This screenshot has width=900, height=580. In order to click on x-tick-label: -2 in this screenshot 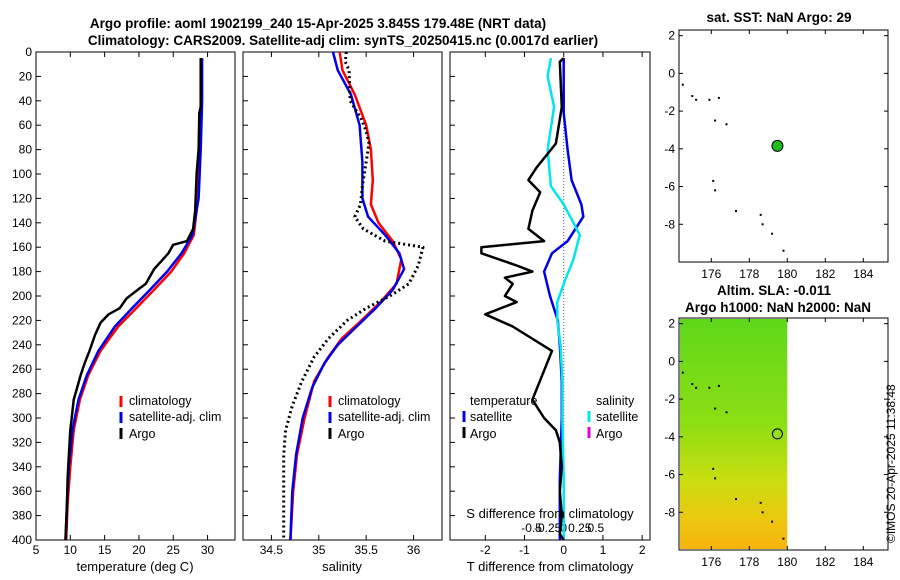, I will do `click(485, 550)`.